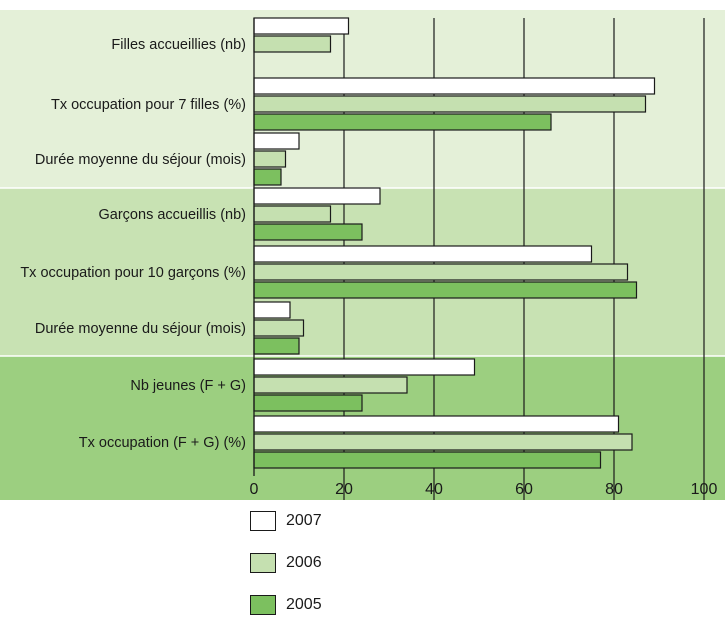 Image resolution: width=725 pixels, height=636 pixels. Describe the element at coordinates (263, 563) in the screenshot. I see `legend-swatch-2006` at that location.